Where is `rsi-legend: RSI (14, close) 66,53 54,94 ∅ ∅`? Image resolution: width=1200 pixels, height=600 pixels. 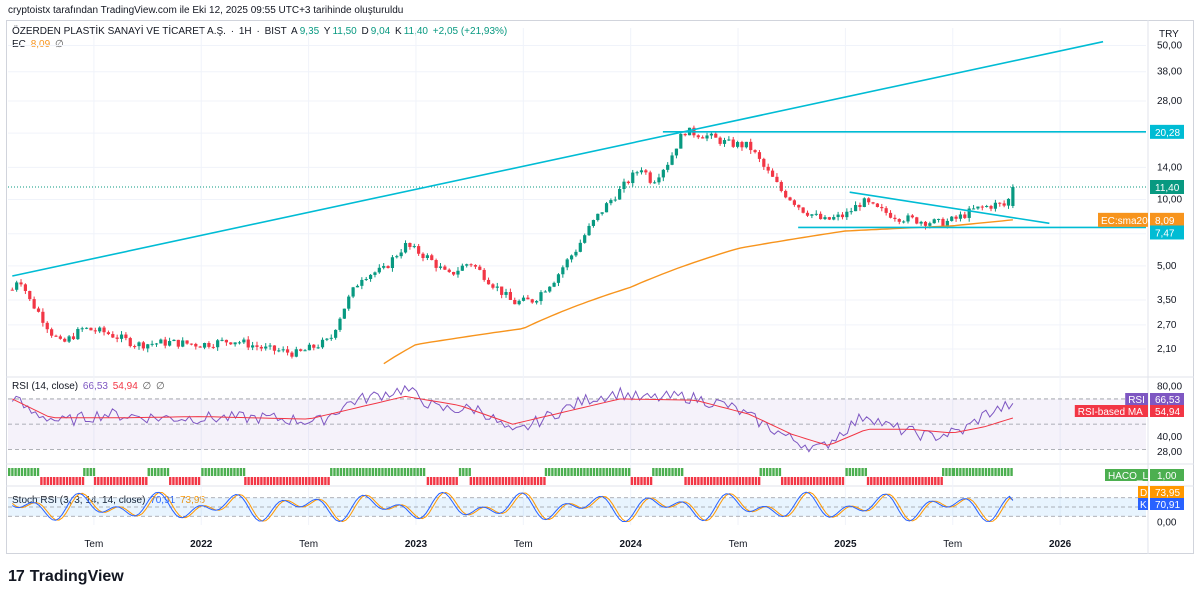 rsi-legend: RSI (14, close) 66,53 54,94 ∅ ∅ is located at coordinates (89, 386).